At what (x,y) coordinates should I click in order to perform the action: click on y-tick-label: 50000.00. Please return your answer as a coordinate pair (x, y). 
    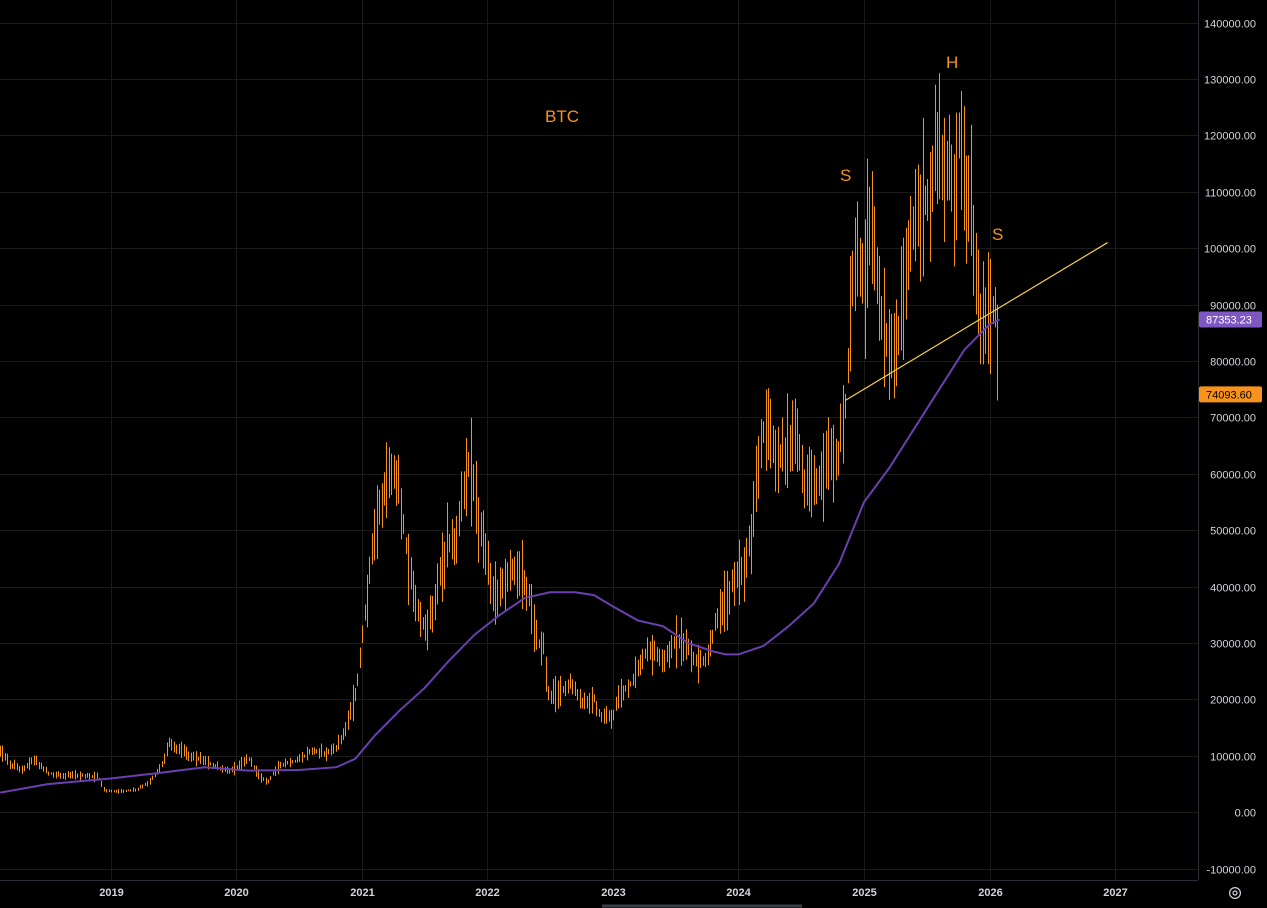
    Looking at the image, I should click on (1233, 532).